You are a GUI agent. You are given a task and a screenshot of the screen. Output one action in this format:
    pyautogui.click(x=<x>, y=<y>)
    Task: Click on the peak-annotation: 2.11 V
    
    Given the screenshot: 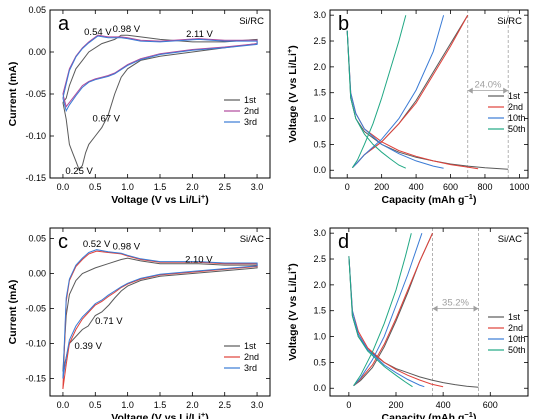 What is the action you would take?
    pyautogui.click(x=199, y=34)
    